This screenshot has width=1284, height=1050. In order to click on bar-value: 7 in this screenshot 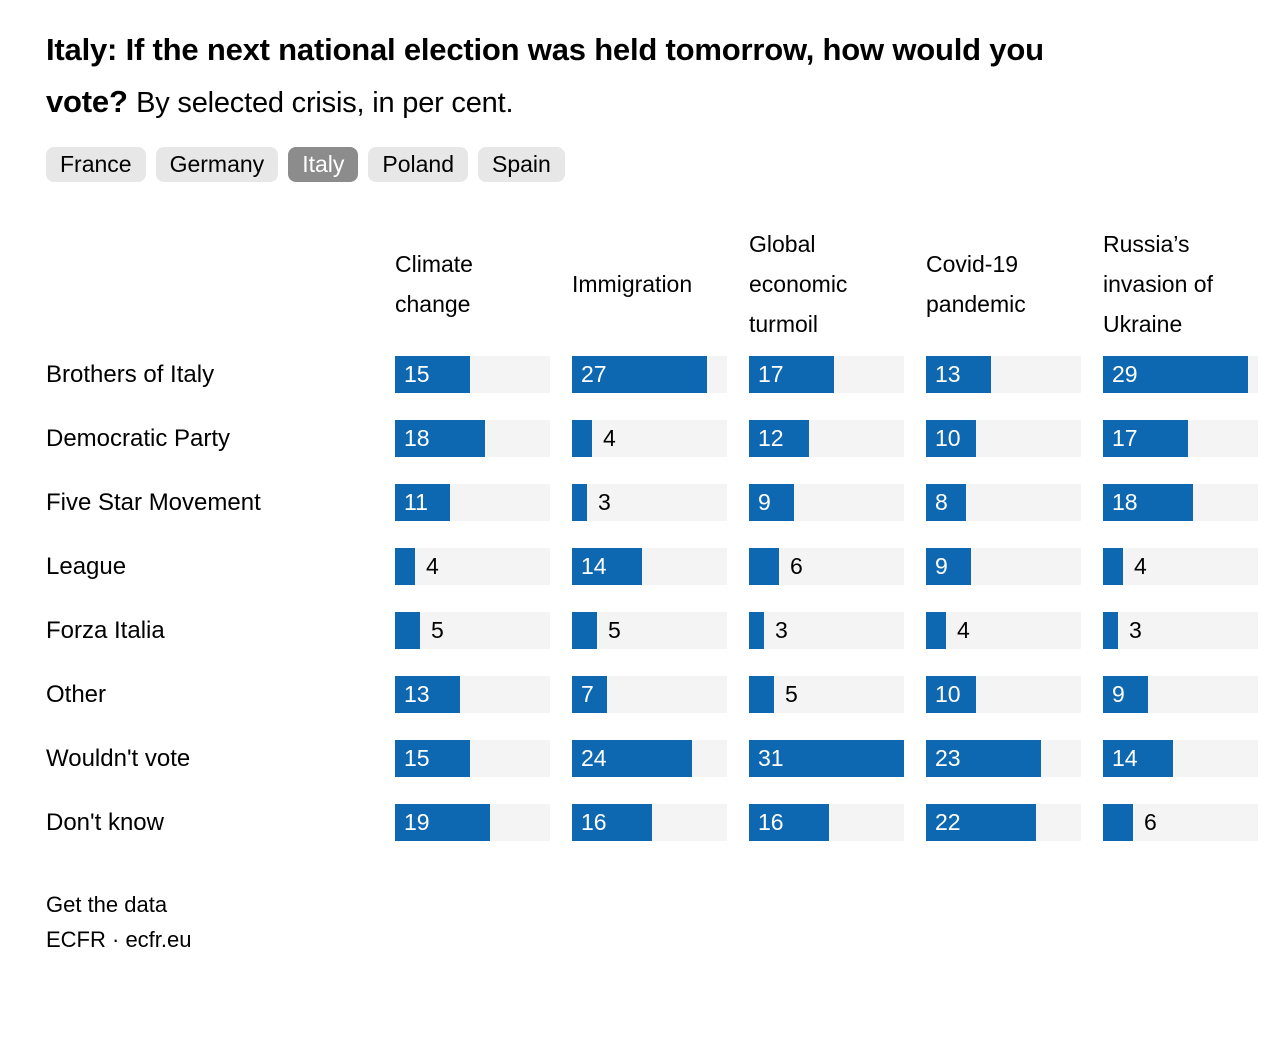, I will do `click(587, 694)`.